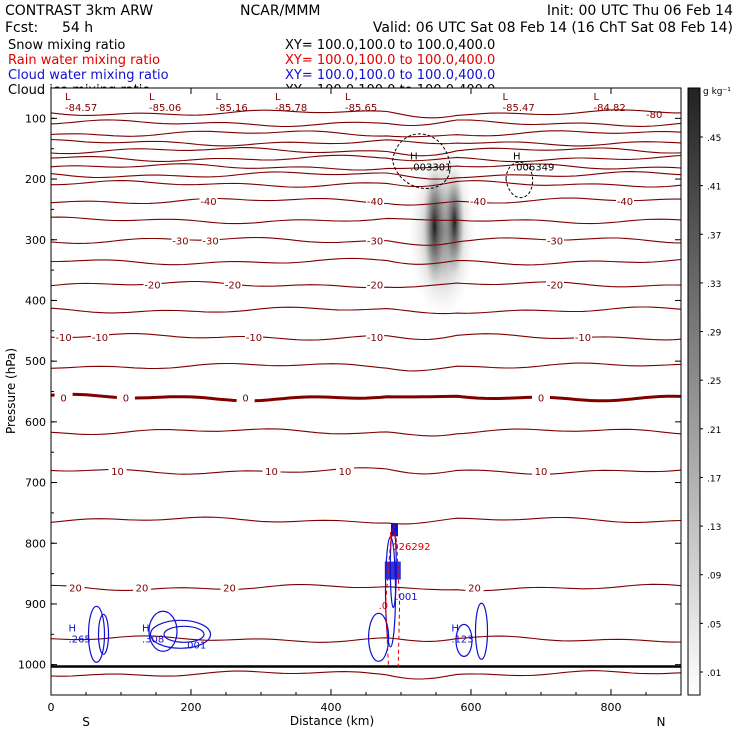 This screenshot has height=744, width=740. Describe the element at coordinates (81, 108) in the screenshot. I see `temperature-minimum-value: -84.57` at that location.